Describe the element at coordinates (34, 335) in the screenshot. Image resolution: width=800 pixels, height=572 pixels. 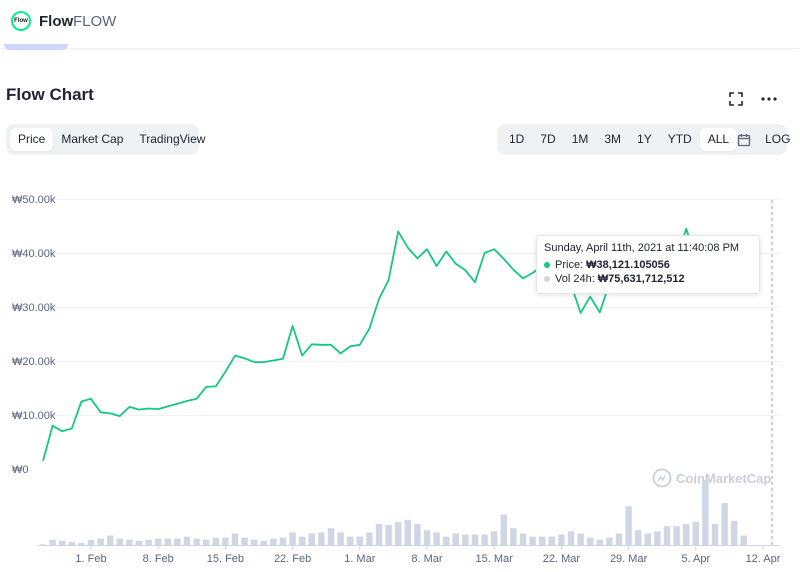
I see `y-axis-labels: ₩0 ₩10.00k ₩20.00k ₩30.00k ₩40.00k ₩50.00k` at that location.